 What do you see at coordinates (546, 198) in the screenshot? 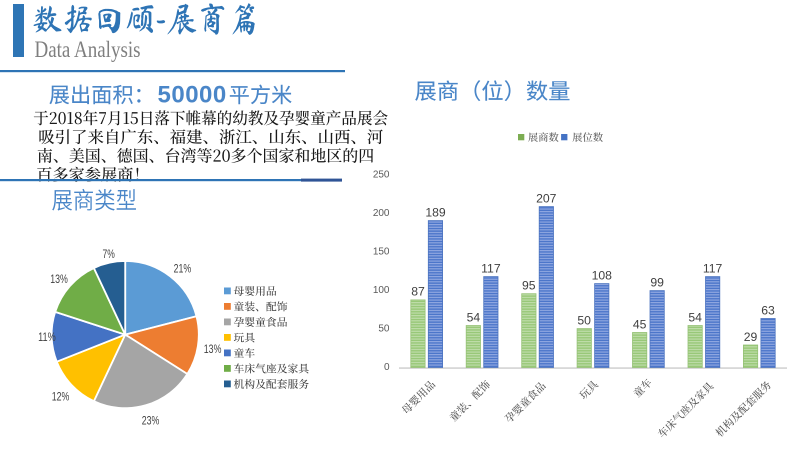
I see `svg-text: 207` at bounding box center [546, 198].